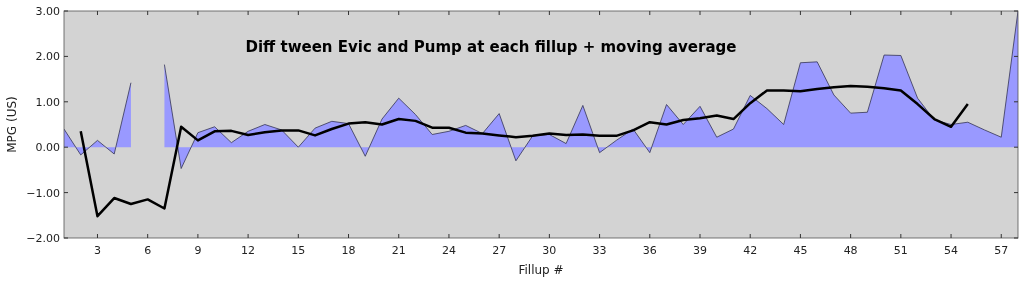 The height and width of the screenshot is (283, 1024). I want to click on x-tick-label: 9, so click(198, 250).